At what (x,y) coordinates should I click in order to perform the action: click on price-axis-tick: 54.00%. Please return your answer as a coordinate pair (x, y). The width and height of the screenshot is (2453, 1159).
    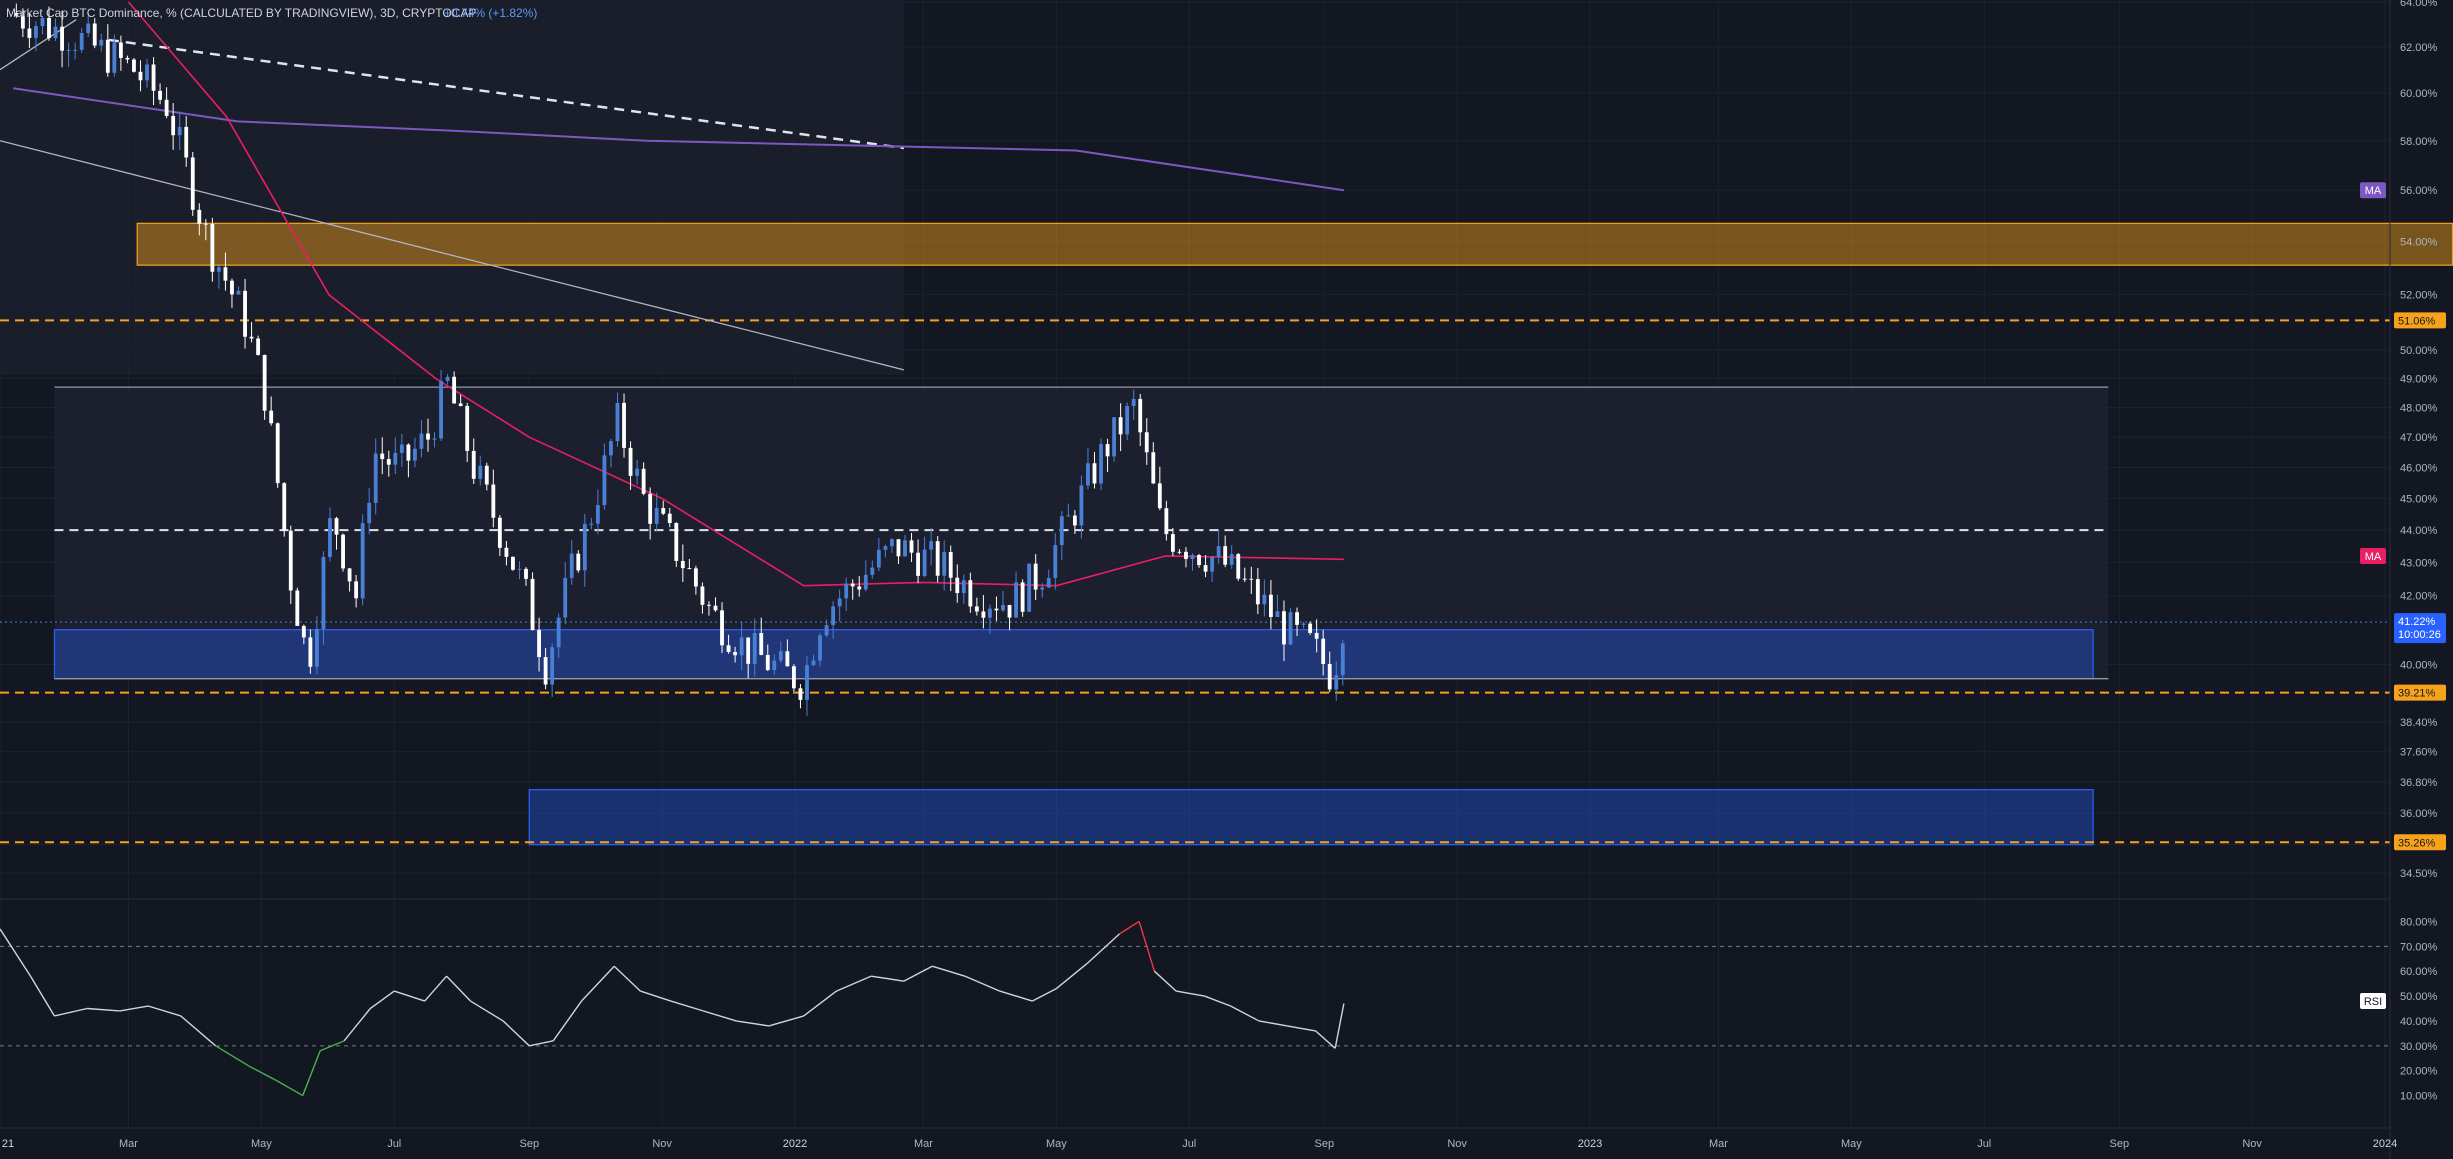
    Looking at the image, I should click on (2419, 242).